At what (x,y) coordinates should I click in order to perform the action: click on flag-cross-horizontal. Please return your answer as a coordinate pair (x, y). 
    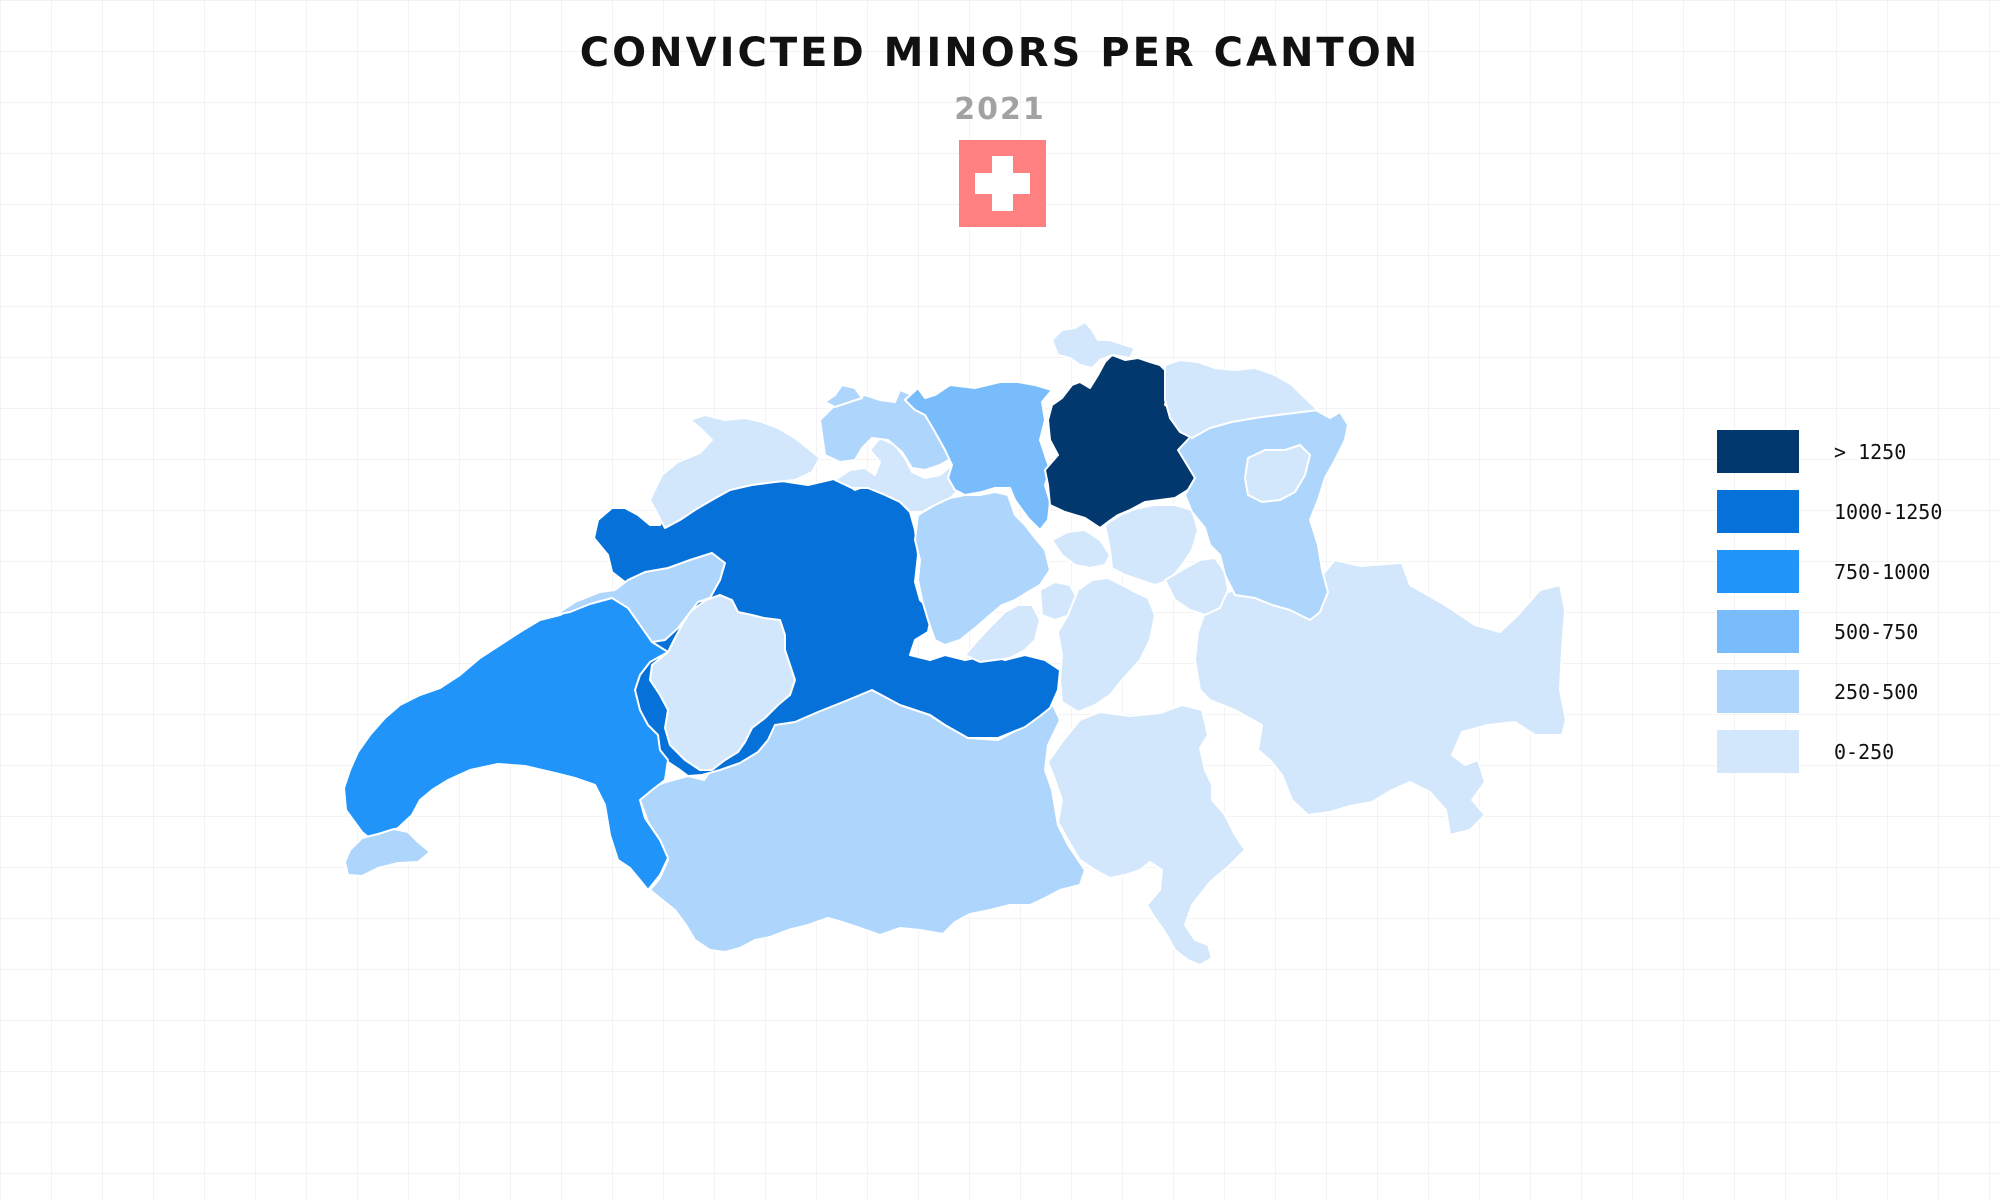
    Looking at the image, I should click on (1002, 183).